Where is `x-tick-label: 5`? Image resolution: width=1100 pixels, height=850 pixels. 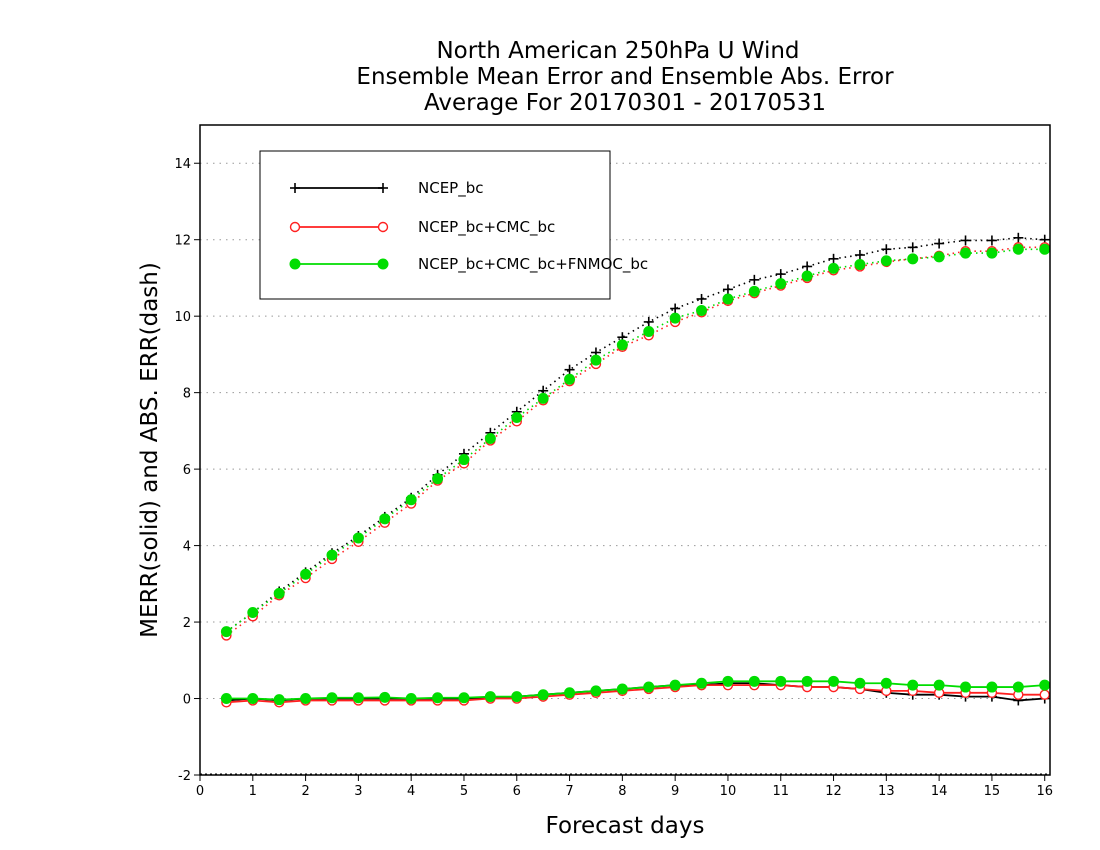
x-tick-label: 5 is located at coordinates (464, 791).